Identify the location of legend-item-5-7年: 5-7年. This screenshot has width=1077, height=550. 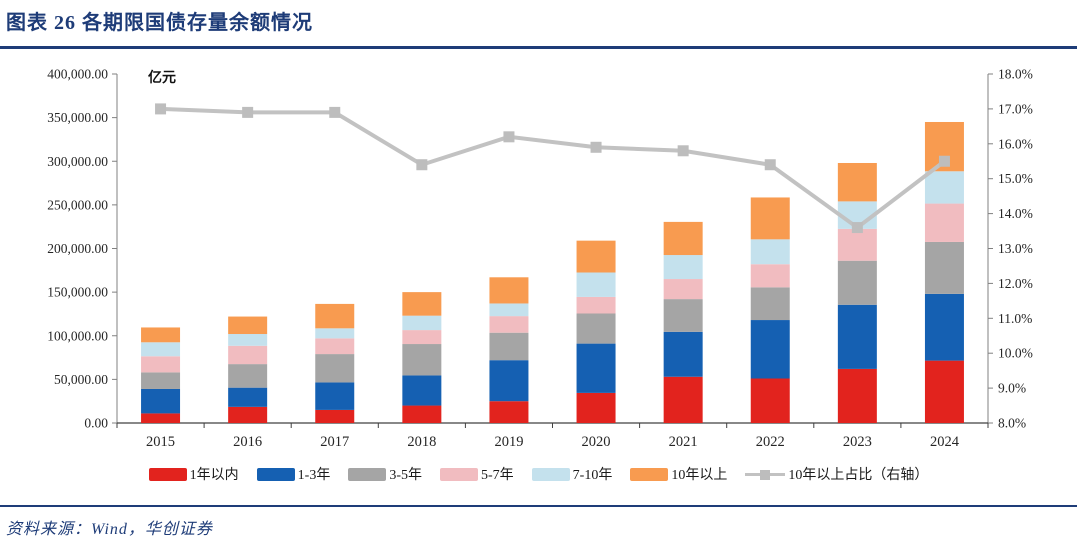
(477, 474).